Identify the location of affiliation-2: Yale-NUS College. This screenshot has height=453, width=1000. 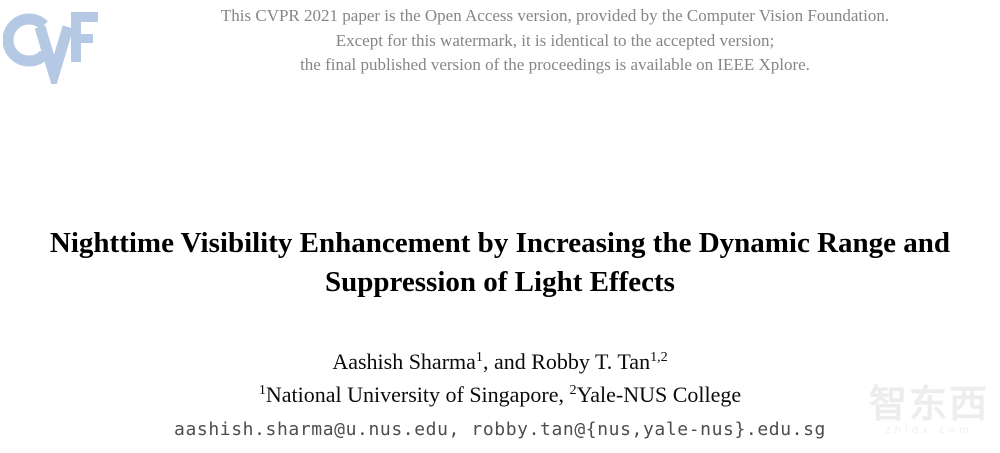
(659, 394).